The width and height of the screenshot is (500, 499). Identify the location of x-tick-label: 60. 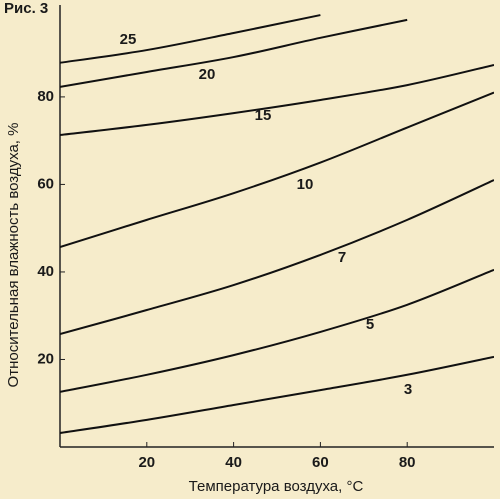
(320, 462).